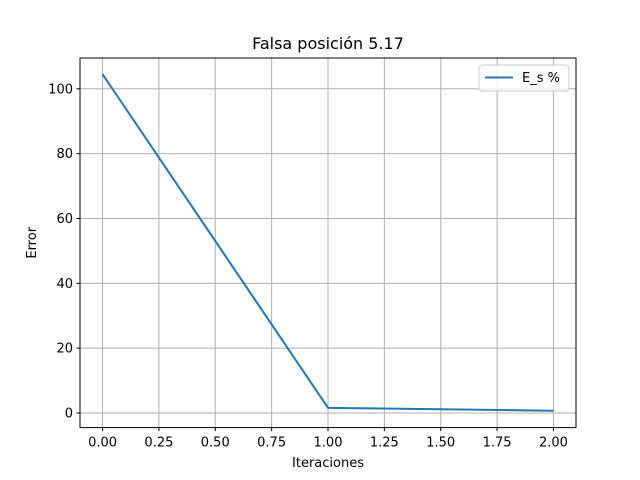 The image size is (640, 480). Describe the element at coordinates (102, 443) in the screenshot. I see `x-tick-label: 0.00` at that location.